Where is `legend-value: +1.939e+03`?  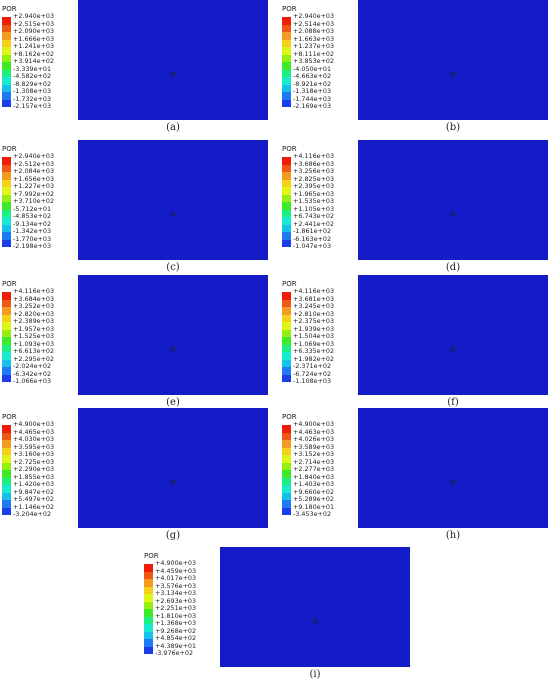 legend-value: +1.939e+03 is located at coordinates (314, 328).